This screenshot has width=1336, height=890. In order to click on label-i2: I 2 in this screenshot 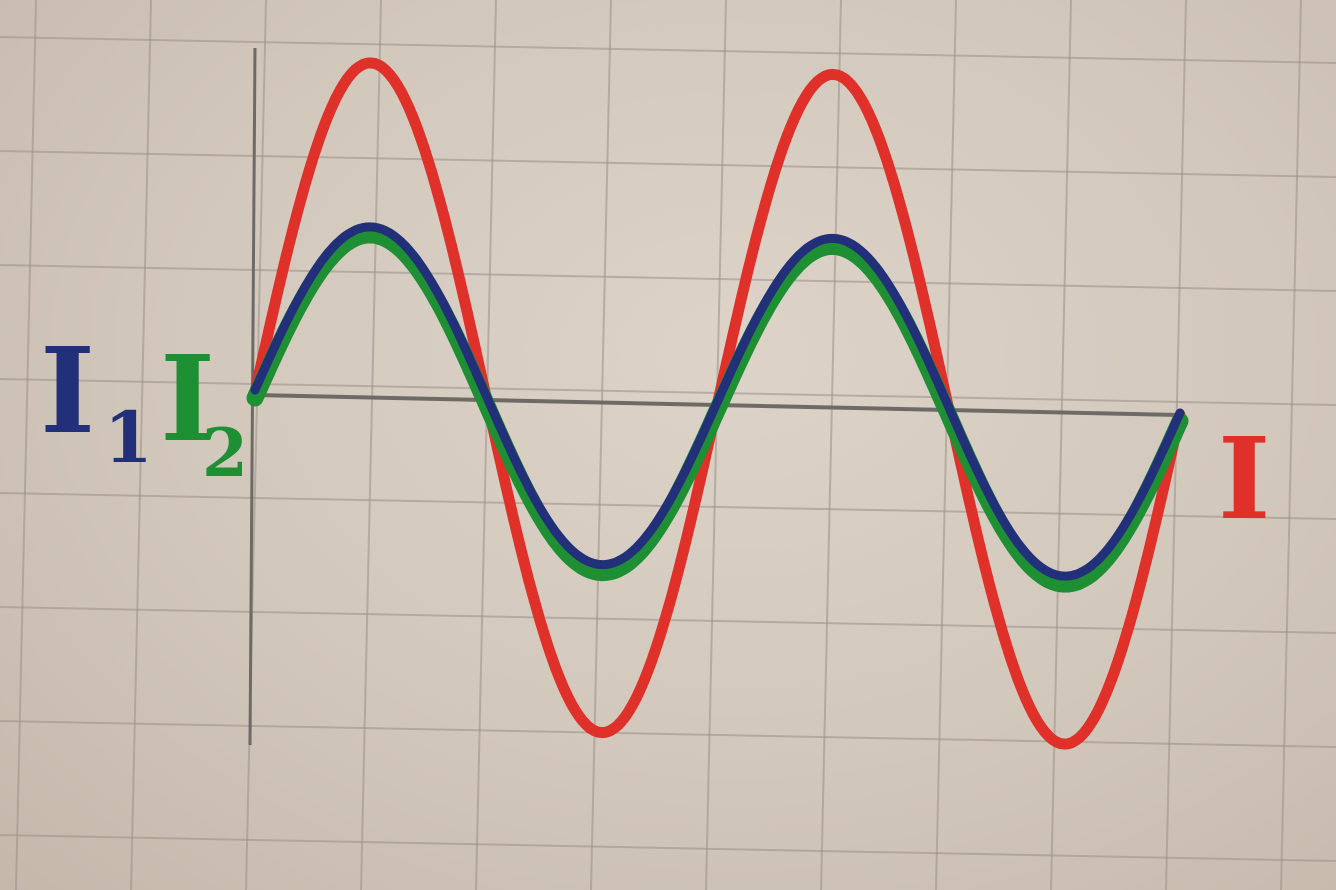, I will do `click(204, 410)`.